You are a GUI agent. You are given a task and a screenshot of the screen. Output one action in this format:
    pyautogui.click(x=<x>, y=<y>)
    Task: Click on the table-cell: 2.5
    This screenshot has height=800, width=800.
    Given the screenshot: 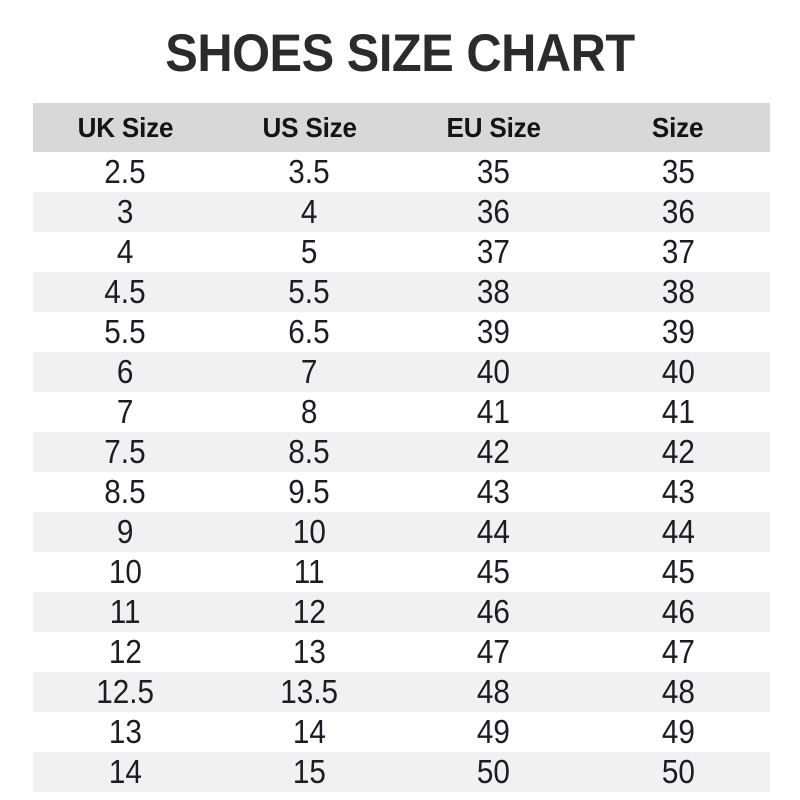 What is the action you would take?
    pyautogui.click(x=125, y=172)
    